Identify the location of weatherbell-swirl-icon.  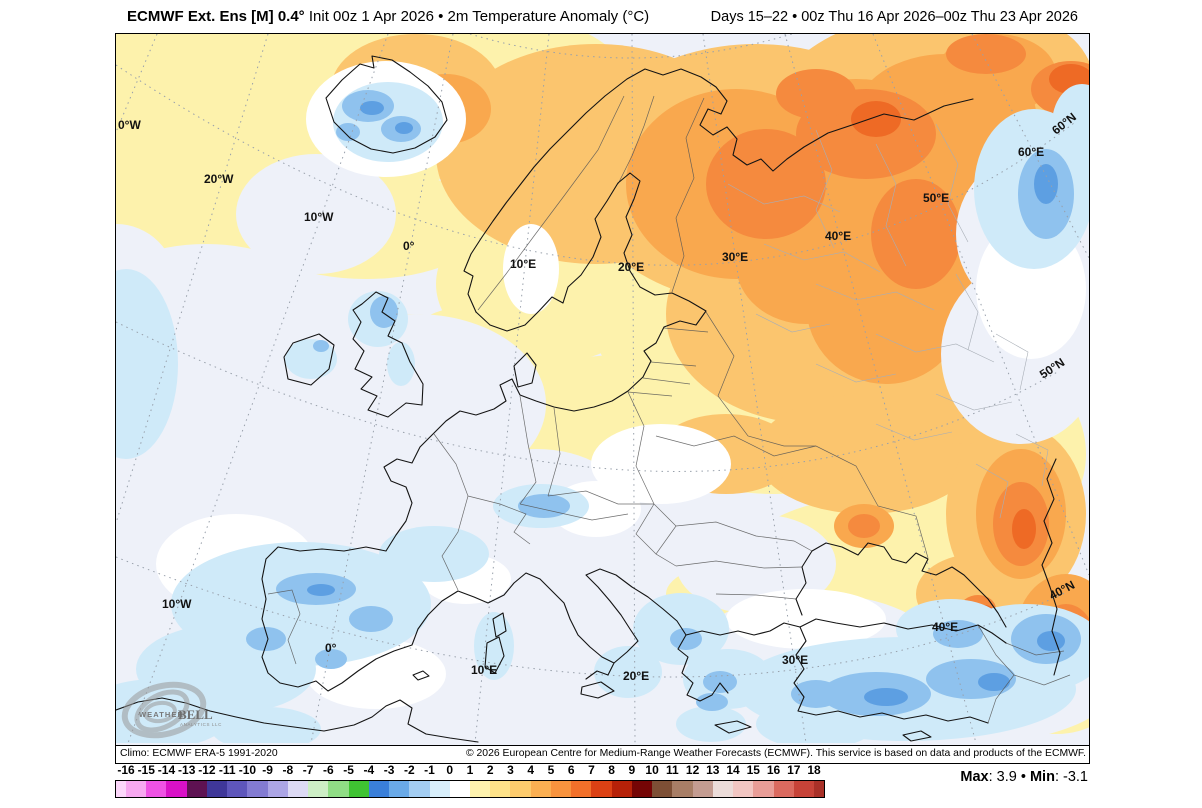
(164, 710).